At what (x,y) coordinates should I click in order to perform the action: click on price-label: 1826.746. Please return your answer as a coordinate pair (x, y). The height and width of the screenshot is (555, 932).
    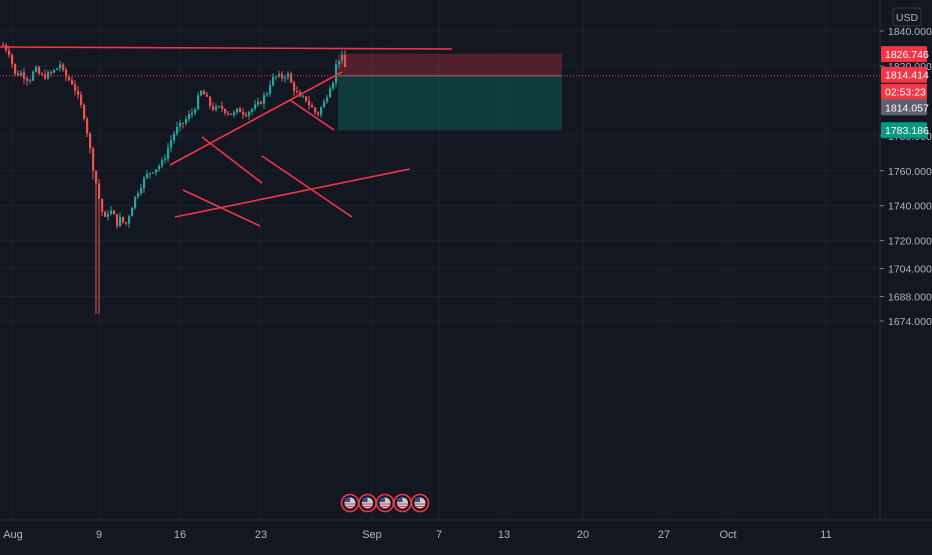
    Looking at the image, I should click on (905, 54).